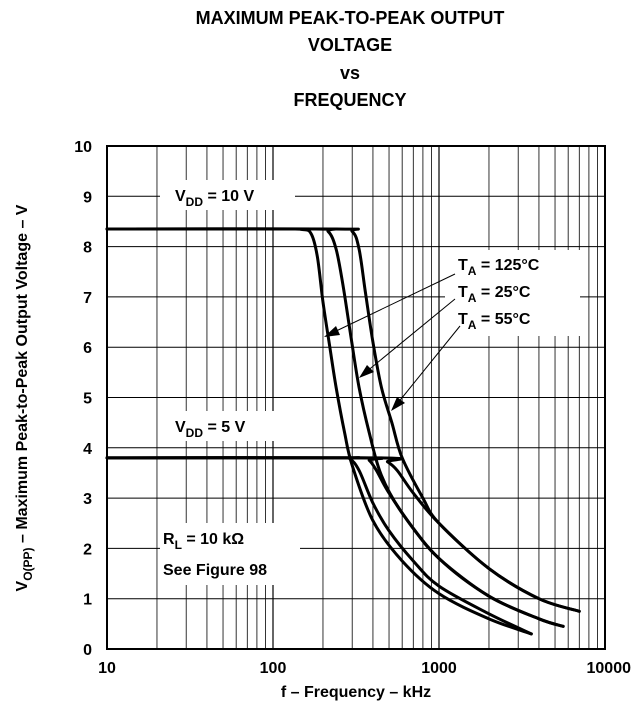 The image size is (634, 708). I want to click on x-tick-labels: 10 100 1000 10000, so click(364, 668).